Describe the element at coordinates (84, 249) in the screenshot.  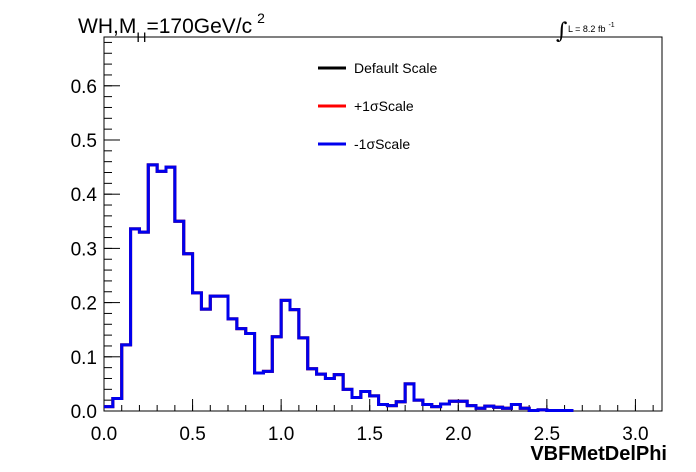
I see `y-tick-label: 0.3` at that location.